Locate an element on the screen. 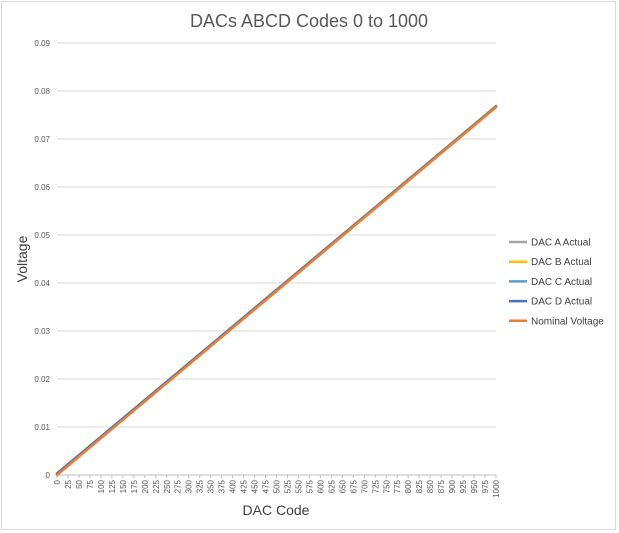  x-tick-label: 950 is located at coordinates (474, 486).